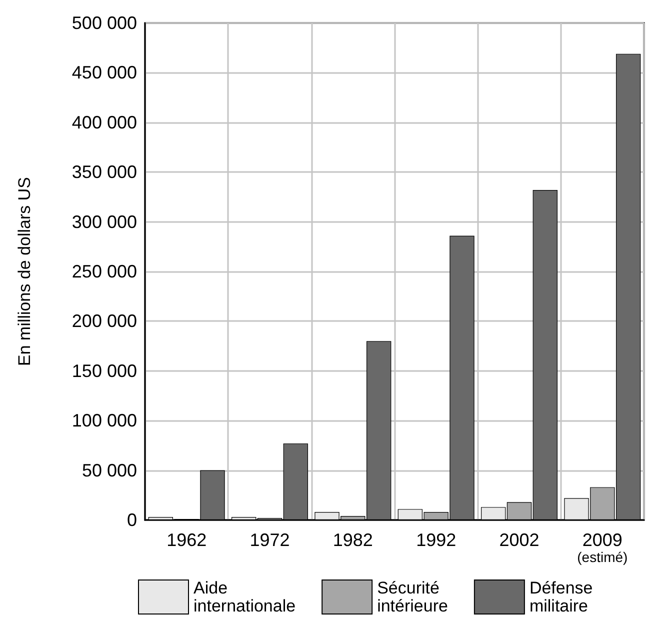 The height and width of the screenshot is (632, 660). What do you see at coordinates (104, 420) in the screenshot?
I see `y-tick-label: 100 000` at bounding box center [104, 420].